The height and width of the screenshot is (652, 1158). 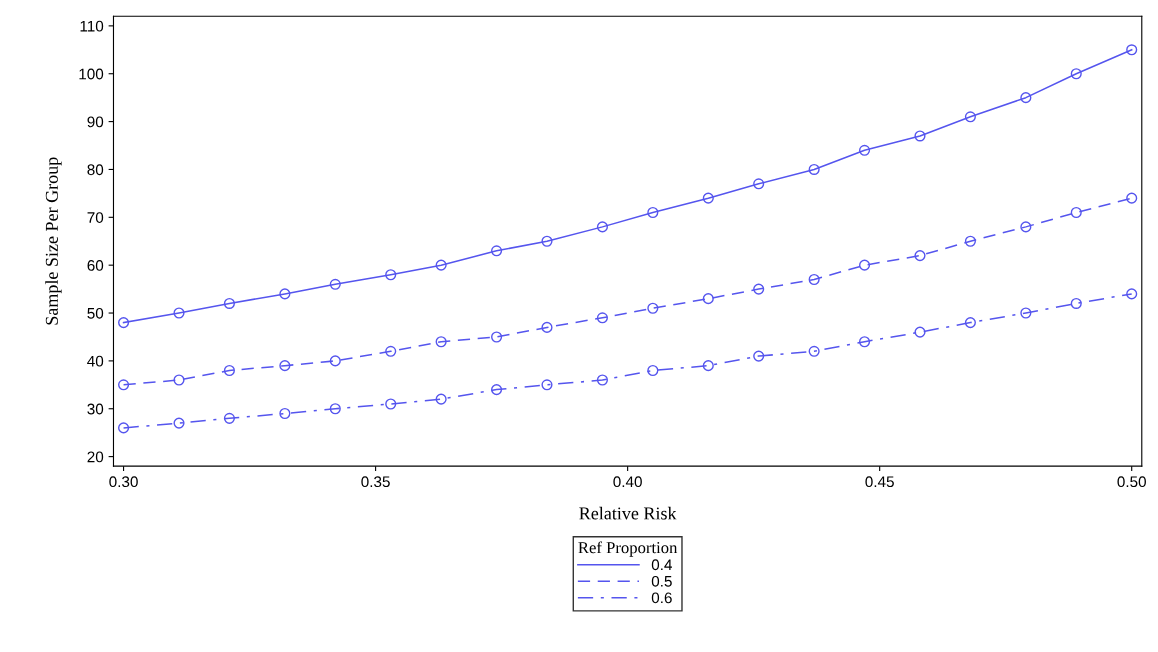 What do you see at coordinates (375, 482) in the screenshot?
I see `x-tick-label: 0.35` at bounding box center [375, 482].